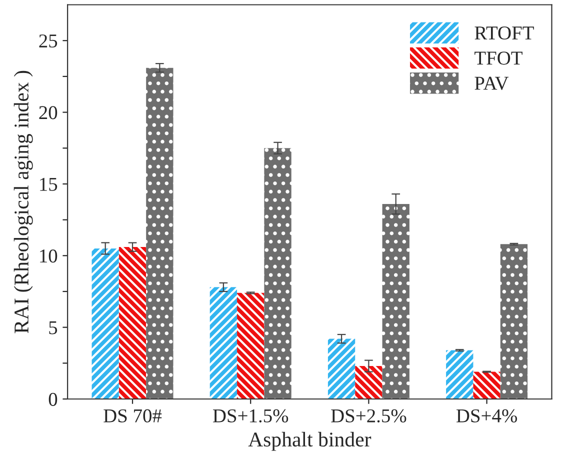 Image resolution: width=563 pixels, height=475 pixels. I want to click on x-tick-label: DS 70#, so click(133, 415).